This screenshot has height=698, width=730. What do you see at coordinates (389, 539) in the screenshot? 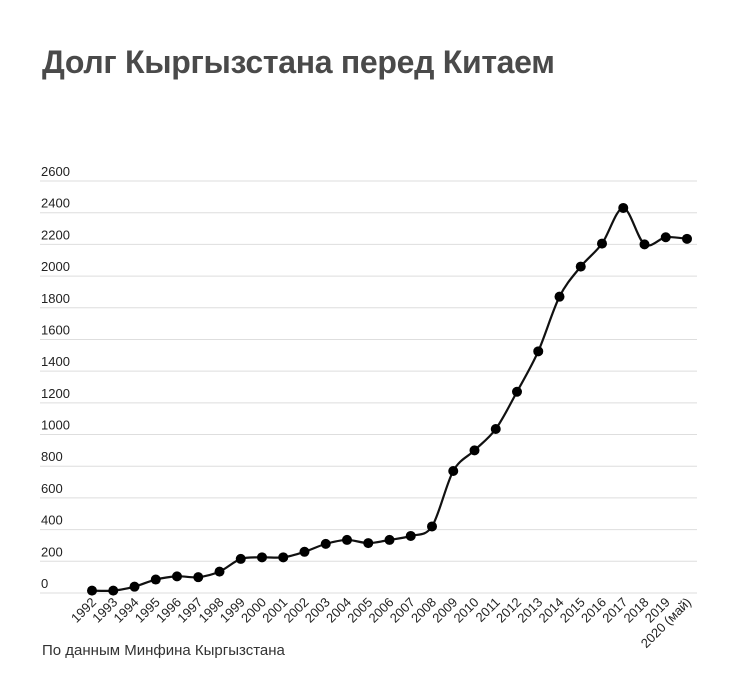
I see `data-point-2006` at bounding box center [389, 539].